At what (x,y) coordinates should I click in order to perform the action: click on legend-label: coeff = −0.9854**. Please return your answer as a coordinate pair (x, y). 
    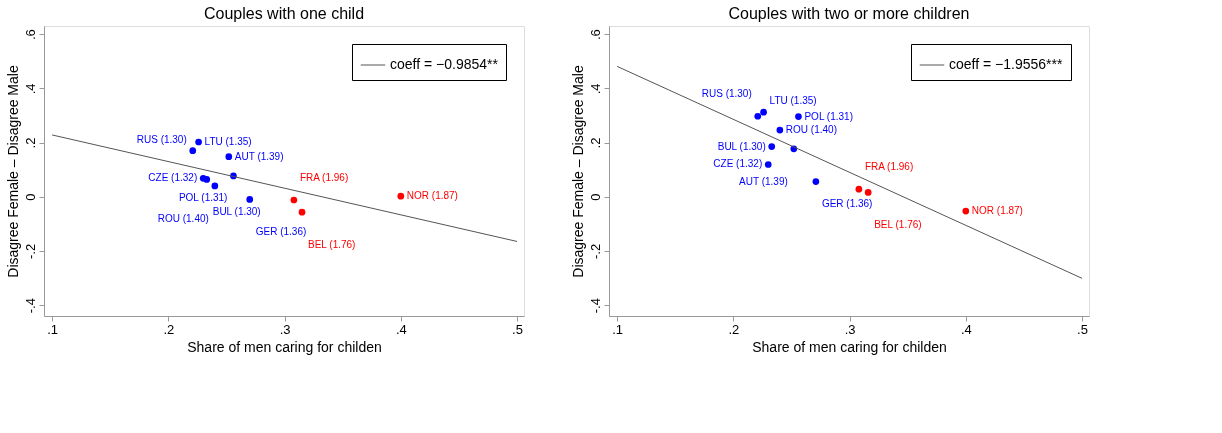
    Looking at the image, I should click on (444, 64).